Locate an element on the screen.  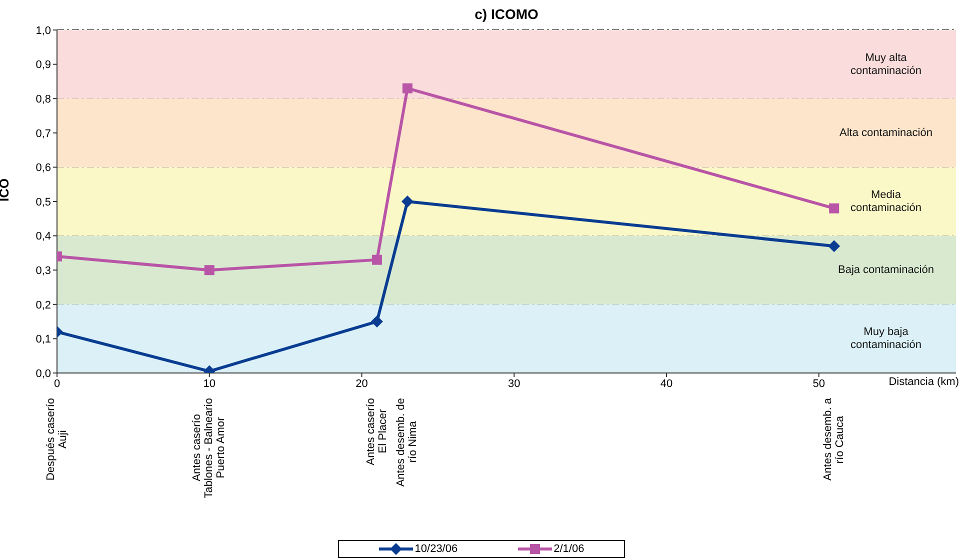
x-tick-label: 20 is located at coordinates (362, 384).